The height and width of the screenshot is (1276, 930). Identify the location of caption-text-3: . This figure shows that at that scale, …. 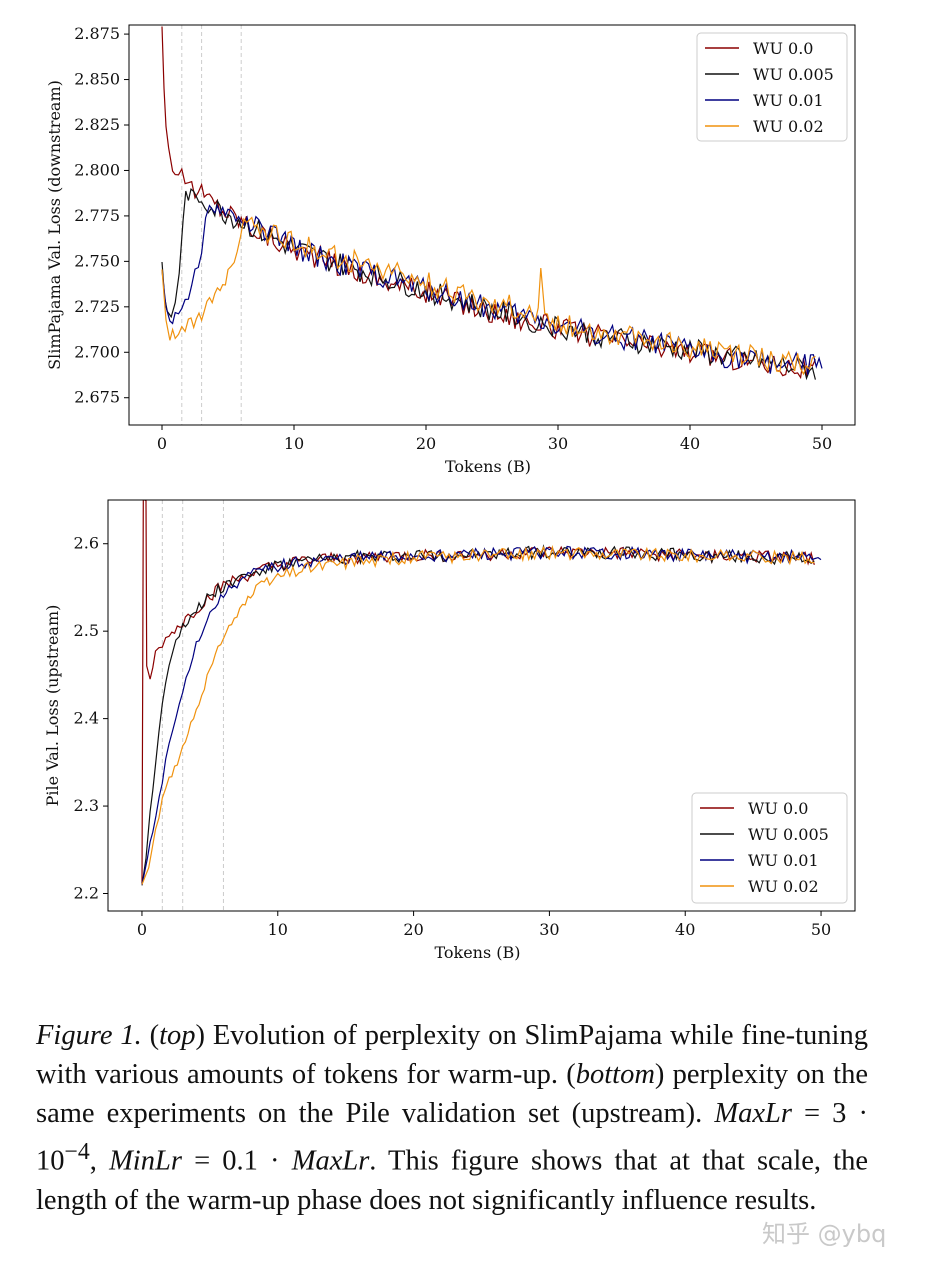
(452, 1180).